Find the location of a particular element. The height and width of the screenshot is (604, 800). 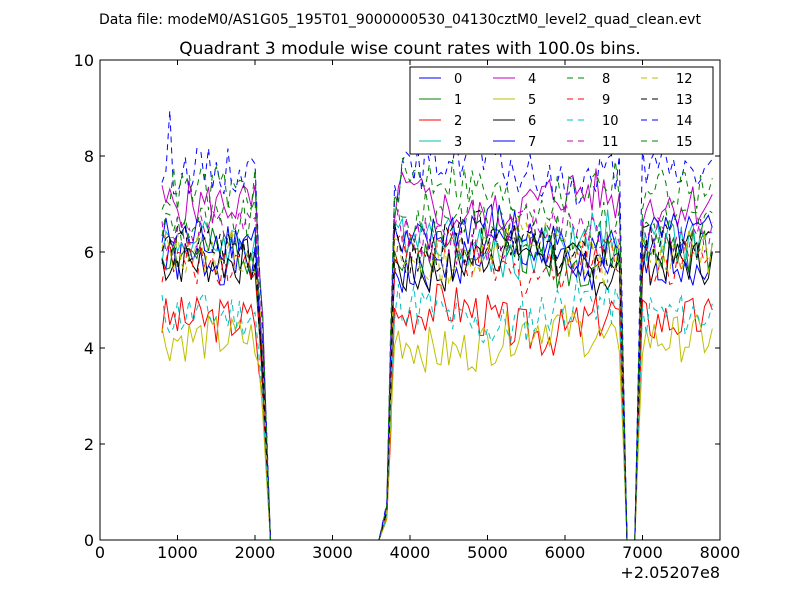

x-tick-label: 1000 is located at coordinates (177, 552).